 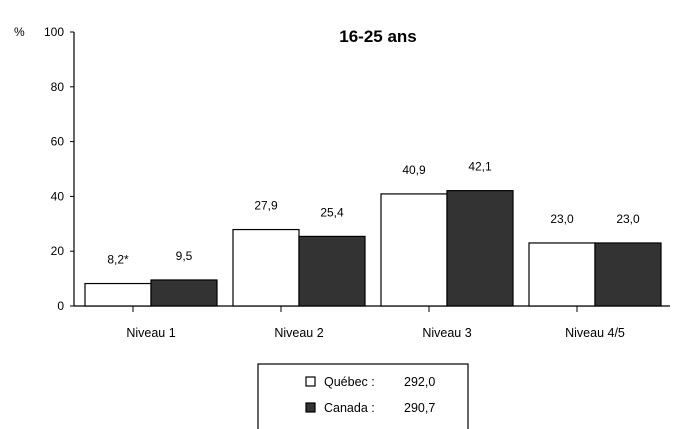 What do you see at coordinates (118, 260) in the screenshot?
I see `data-label: 8,2*` at bounding box center [118, 260].